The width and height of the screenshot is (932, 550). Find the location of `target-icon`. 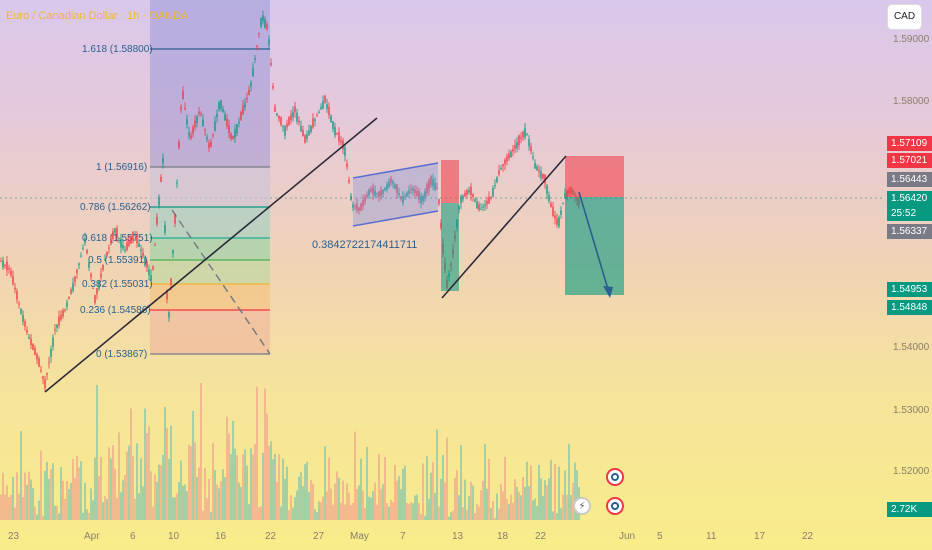

target-icon is located at coordinates (615, 477).